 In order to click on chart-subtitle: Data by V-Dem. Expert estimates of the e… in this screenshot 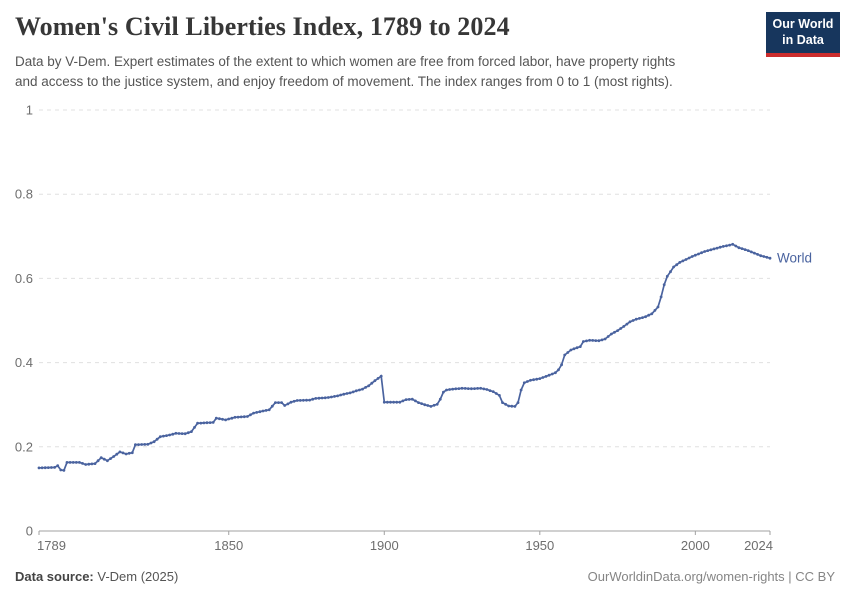, I will do `click(345, 72)`.